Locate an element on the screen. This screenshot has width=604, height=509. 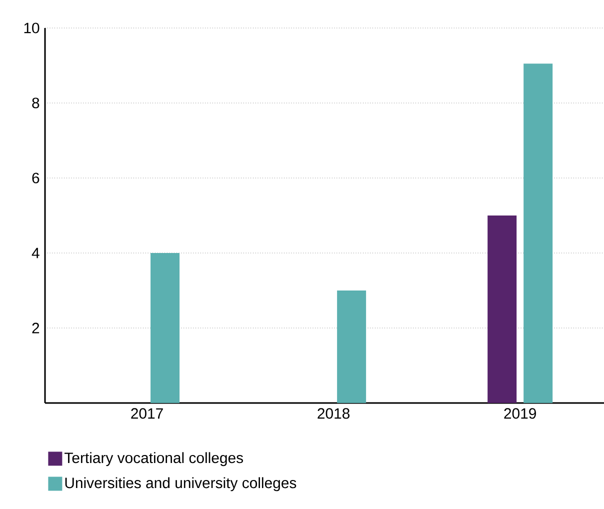
y-tick-label: 8 is located at coordinates (36, 103).